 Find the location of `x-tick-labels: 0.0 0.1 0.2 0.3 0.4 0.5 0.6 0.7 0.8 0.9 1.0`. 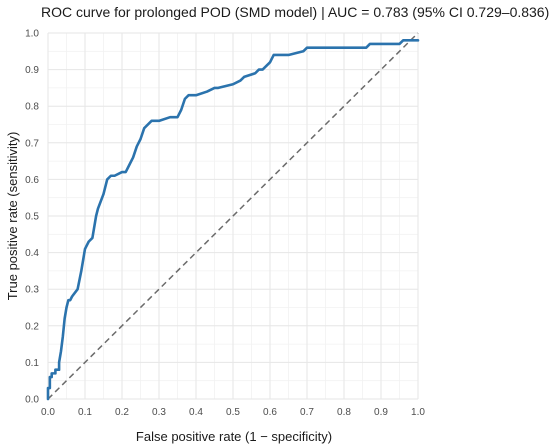

x-tick-labels: 0.0 0.1 0.2 0.3 0.4 0.5 0.6 0.7 0.8 0.9 1.0 is located at coordinates (233, 412).